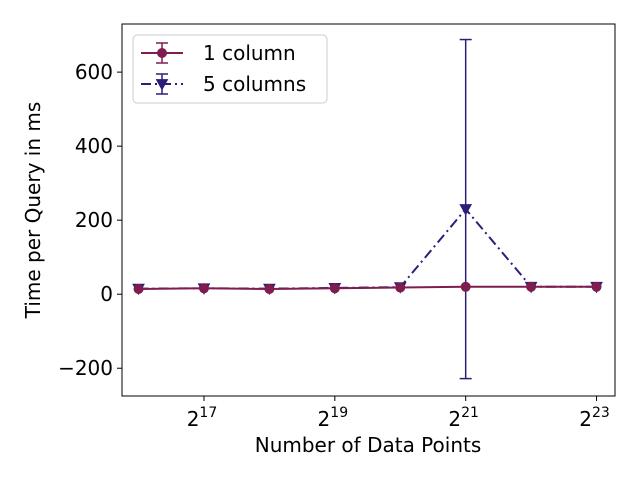  I want to click on legend-label: 5 columns, so click(254, 84).